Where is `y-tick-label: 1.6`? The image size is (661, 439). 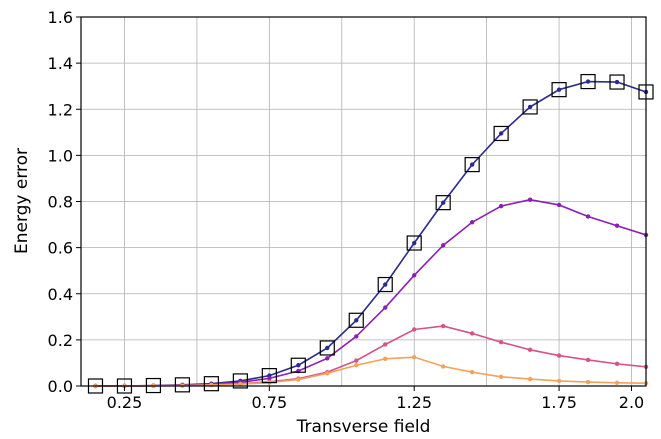
y-tick-label: 1.6 is located at coordinates (60, 17).